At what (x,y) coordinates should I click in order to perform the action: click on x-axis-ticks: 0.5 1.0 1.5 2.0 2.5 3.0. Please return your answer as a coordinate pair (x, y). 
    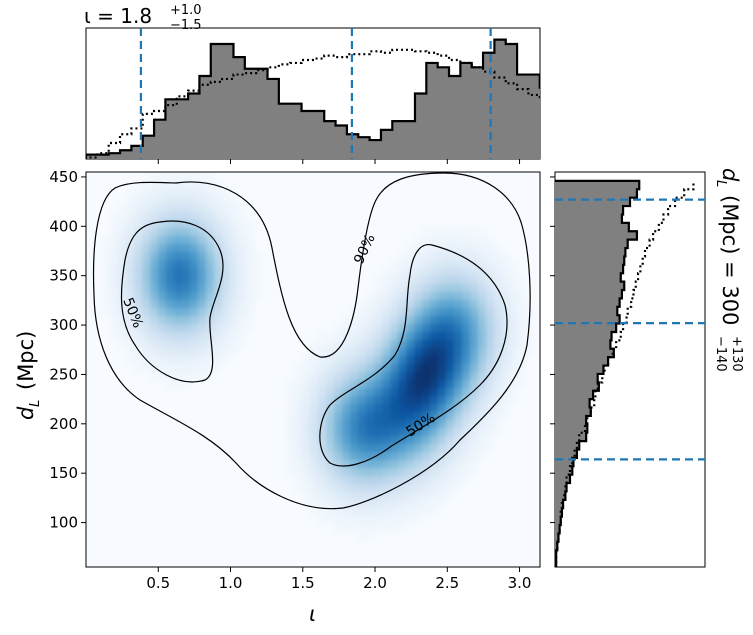
    Looking at the image, I should click on (338, 579).